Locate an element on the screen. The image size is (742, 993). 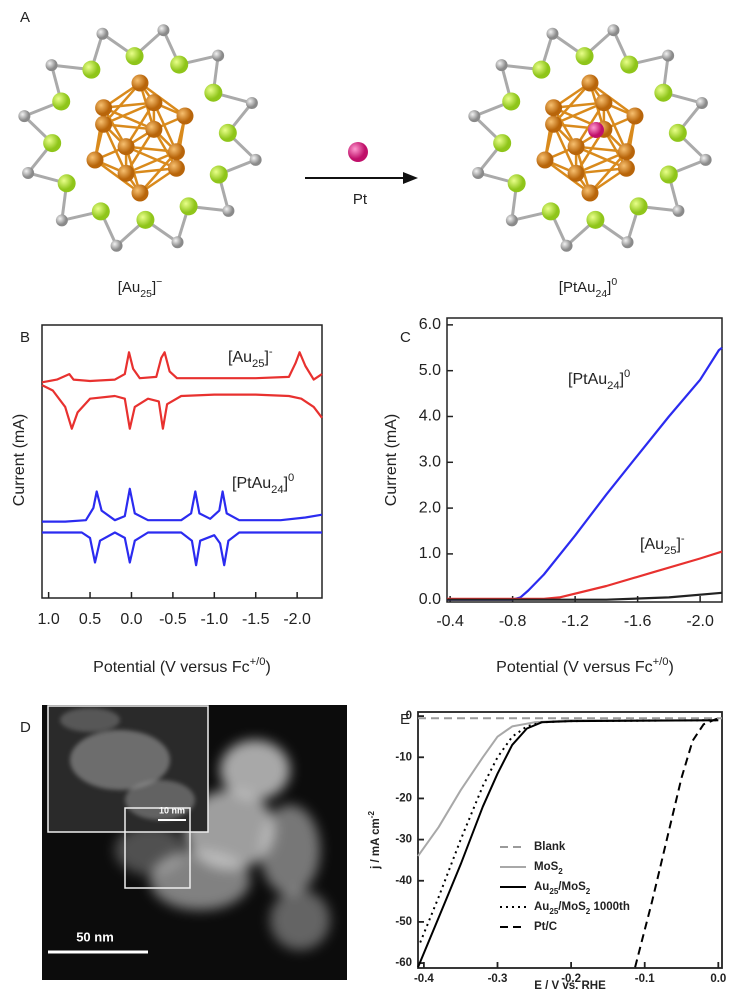
text-part: - is located at coordinates (683, 539).